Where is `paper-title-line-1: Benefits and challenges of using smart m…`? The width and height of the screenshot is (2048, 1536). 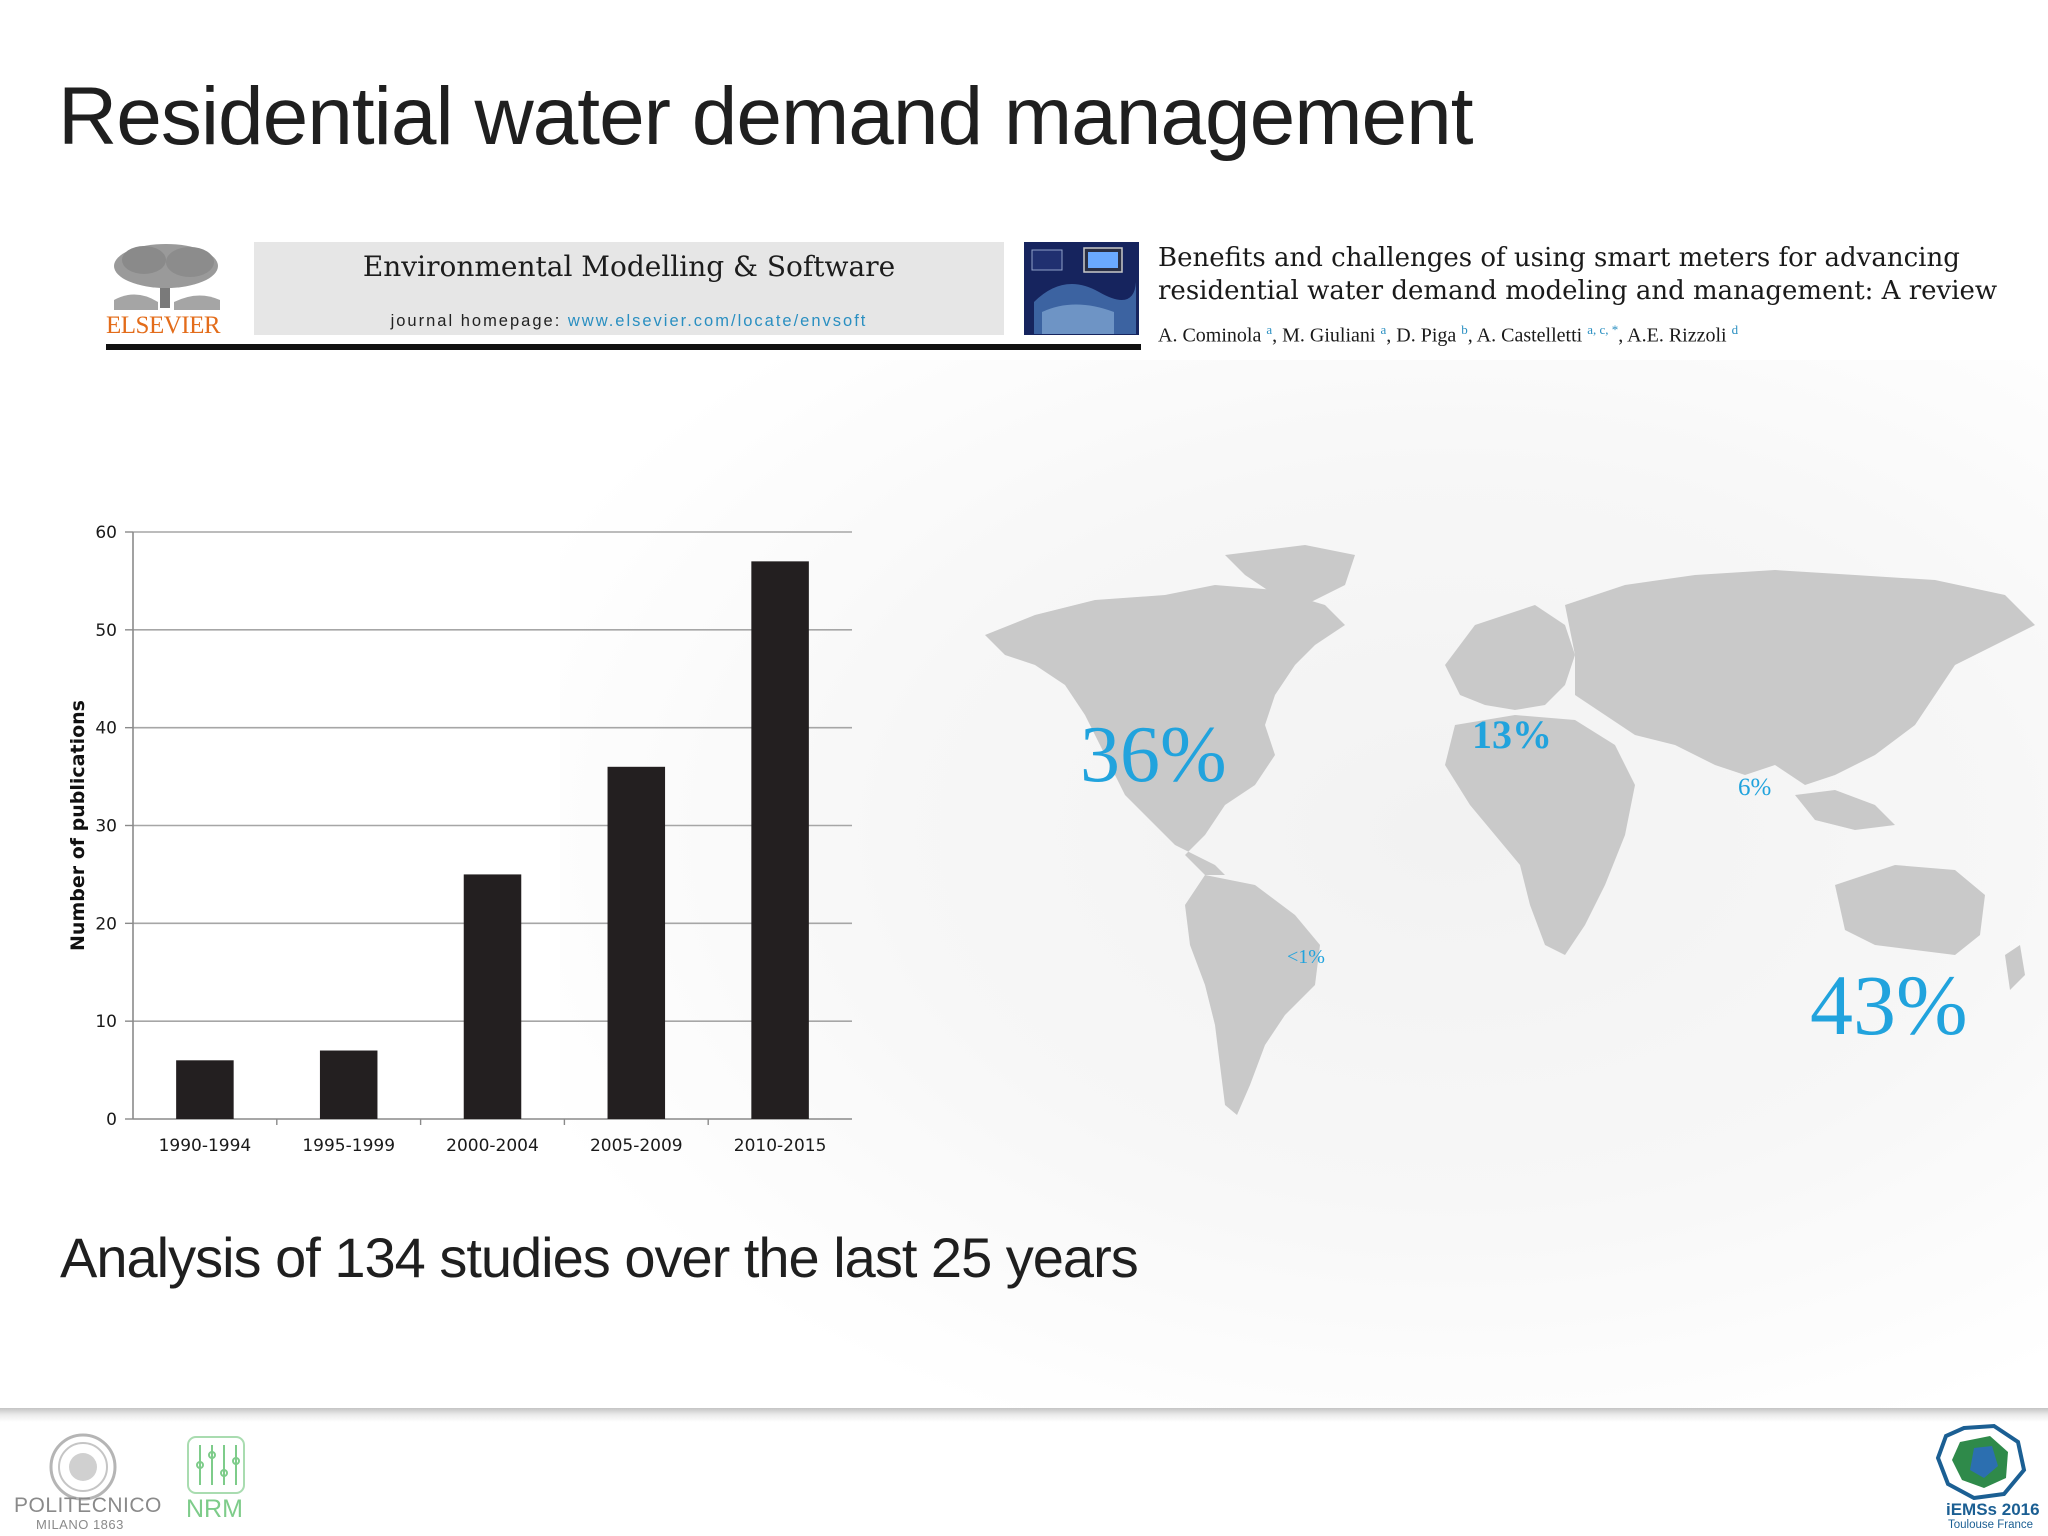
paper-title-line-1: Benefits and challenges of using smart m… is located at coordinates (1559, 258).